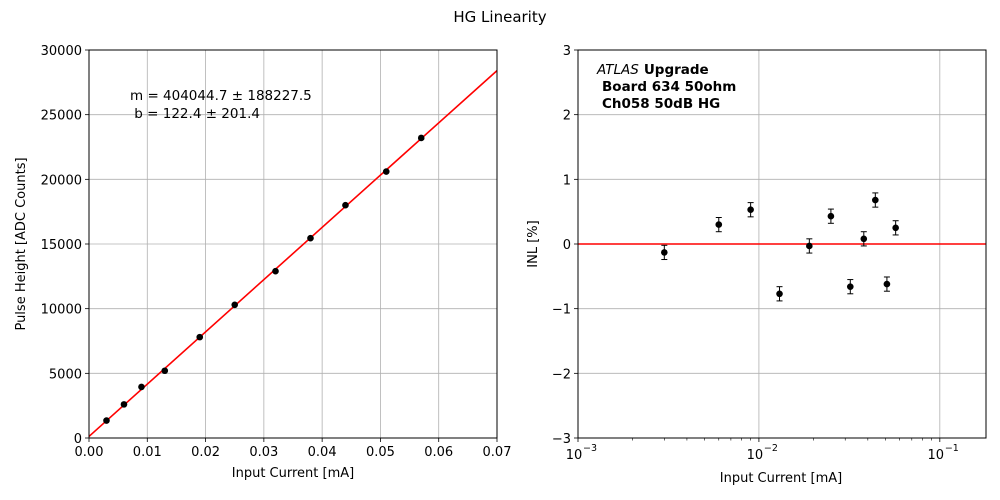  What do you see at coordinates (89, 452) in the screenshot?
I see `x-tick-label: 0.00` at bounding box center [89, 452].